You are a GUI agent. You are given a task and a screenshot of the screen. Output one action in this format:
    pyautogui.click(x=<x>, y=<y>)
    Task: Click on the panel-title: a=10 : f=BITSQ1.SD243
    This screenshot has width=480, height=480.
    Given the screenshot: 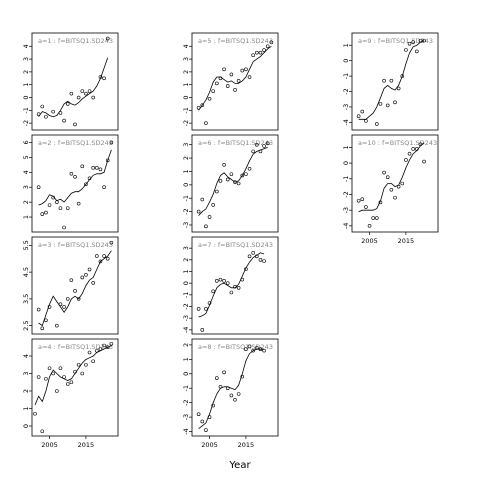 What is the action you would take?
    pyautogui.click(x=397, y=143)
    